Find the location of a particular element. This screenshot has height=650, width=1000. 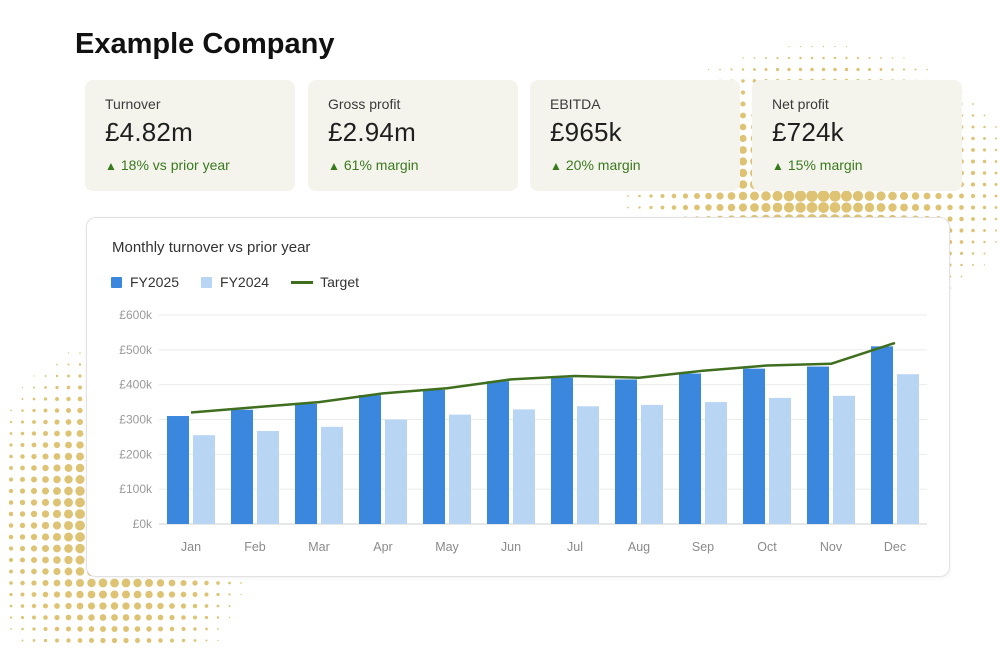

kpi-label: Gross profit is located at coordinates (364, 104).